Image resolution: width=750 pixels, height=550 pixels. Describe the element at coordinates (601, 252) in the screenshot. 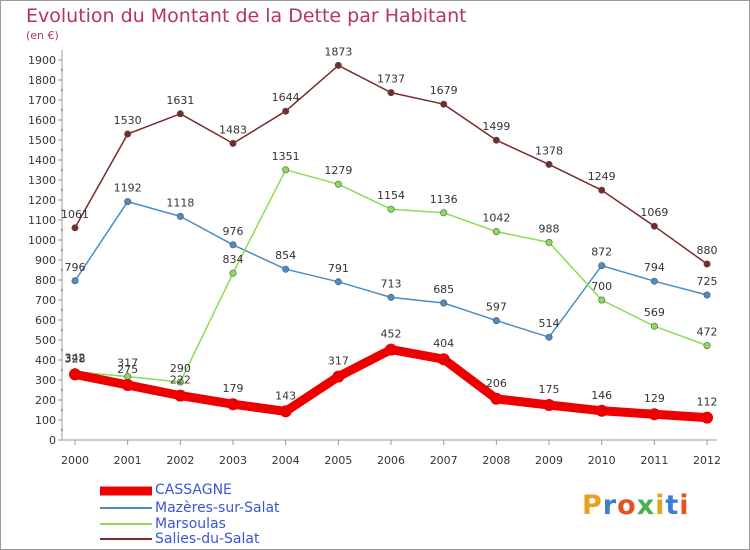

I see `data-label-1-10: 872` at that location.